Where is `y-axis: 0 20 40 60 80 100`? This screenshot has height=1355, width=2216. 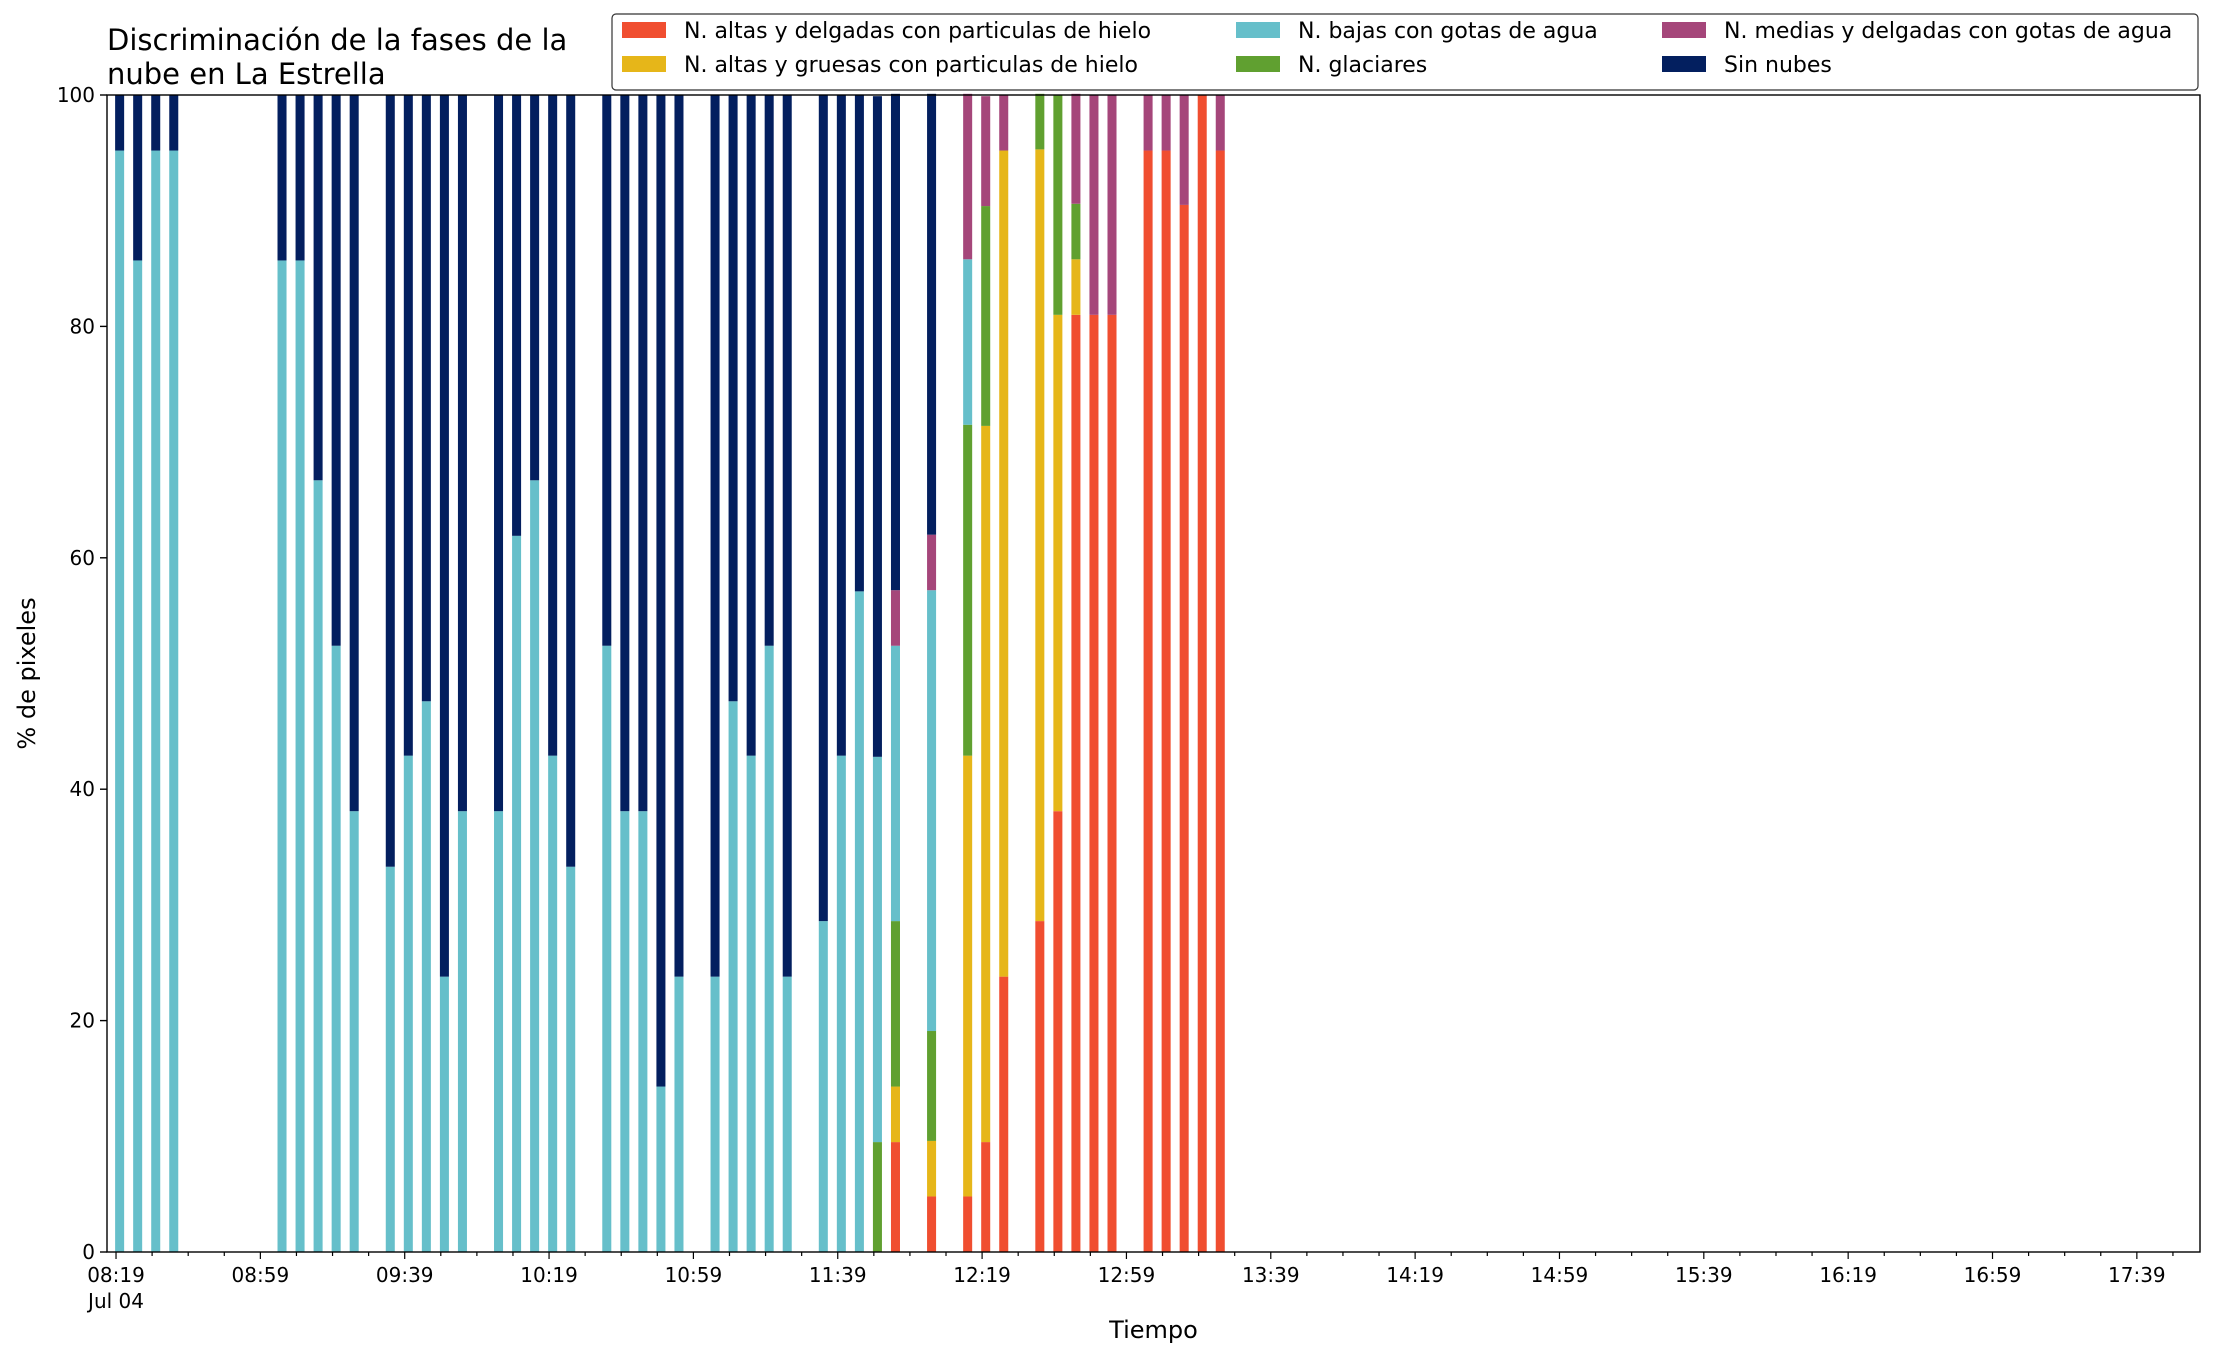
y-axis: 0 20 40 60 80 100 is located at coordinates (82, 673).